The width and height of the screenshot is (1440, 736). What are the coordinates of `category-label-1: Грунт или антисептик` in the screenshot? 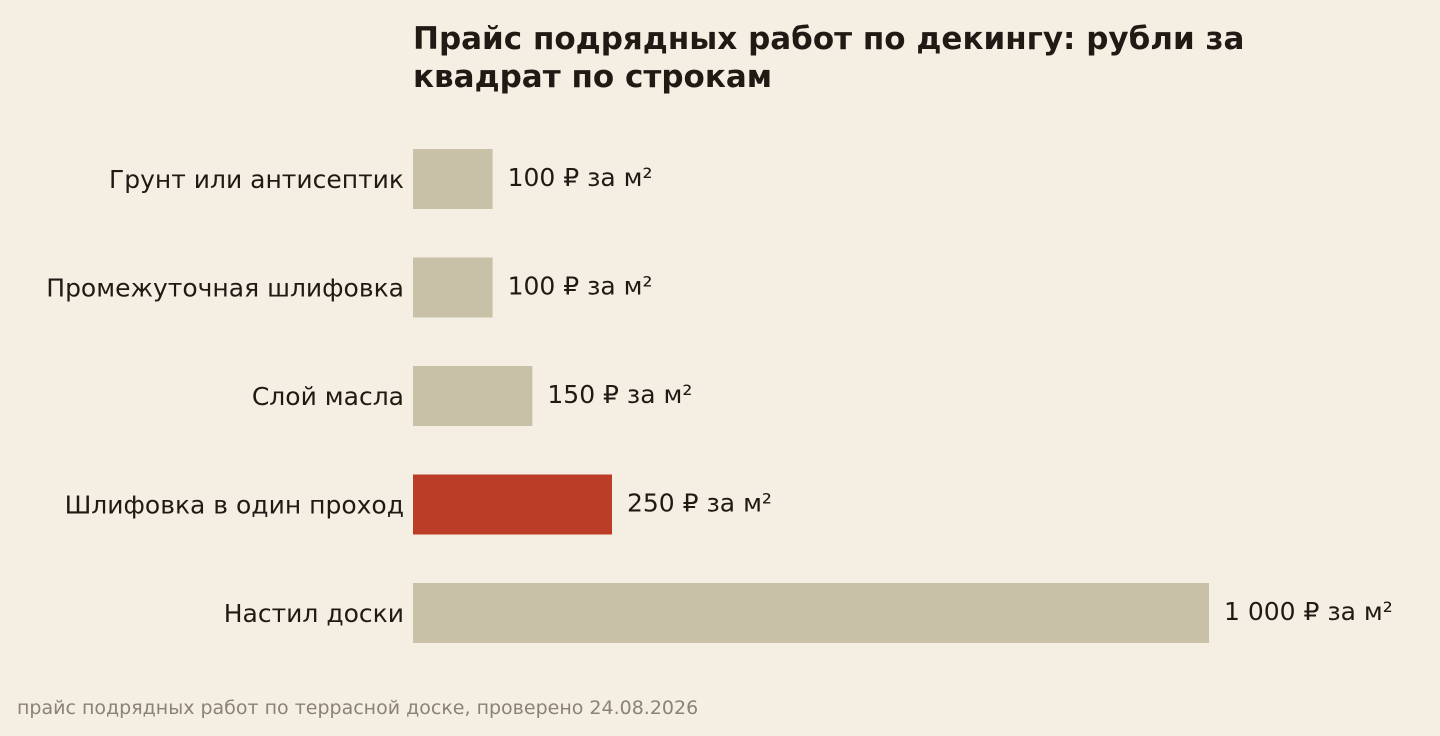 It's located at (256, 179).